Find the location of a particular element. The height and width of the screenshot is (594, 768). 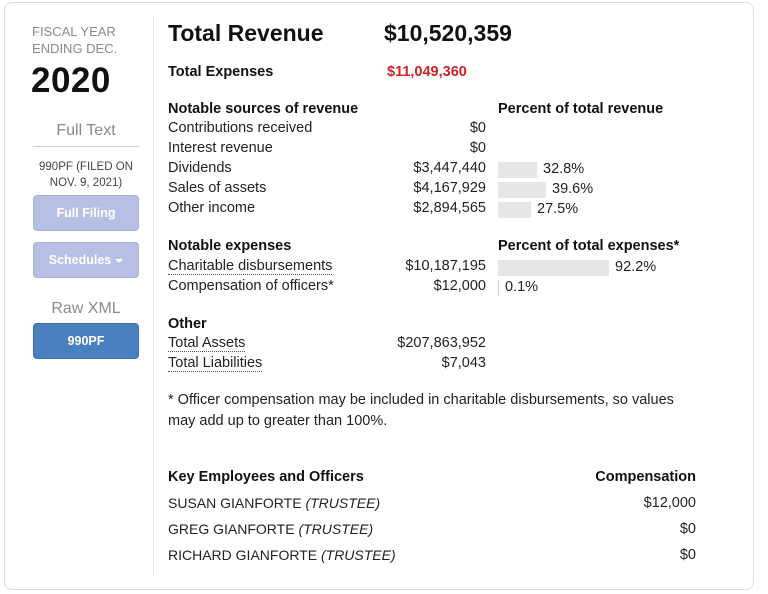

total-expenses-label: Total Expenses is located at coordinates (221, 72).